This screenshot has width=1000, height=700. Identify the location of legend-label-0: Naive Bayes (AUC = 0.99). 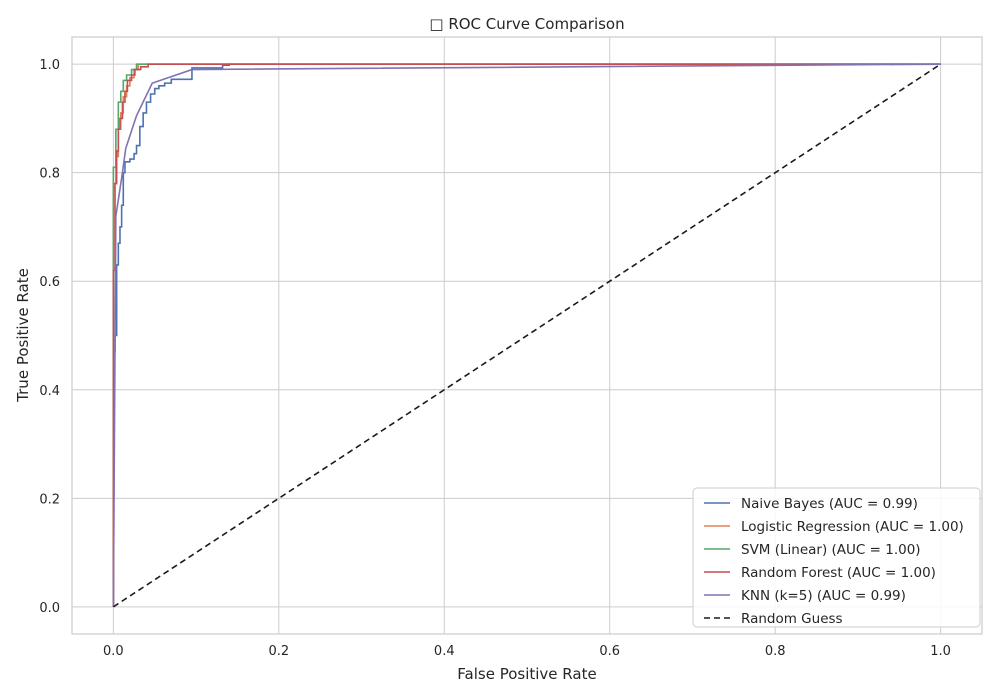
(829, 504).